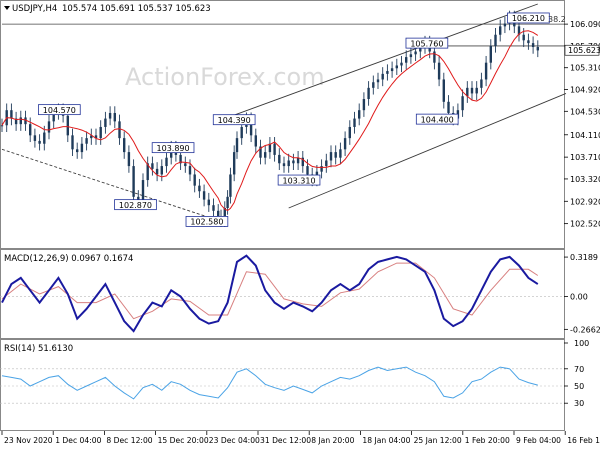 This screenshot has width=600, height=450. Describe the element at coordinates (585, 68) in the screenshot. I see `price-tick-label: 105.310` at that location.